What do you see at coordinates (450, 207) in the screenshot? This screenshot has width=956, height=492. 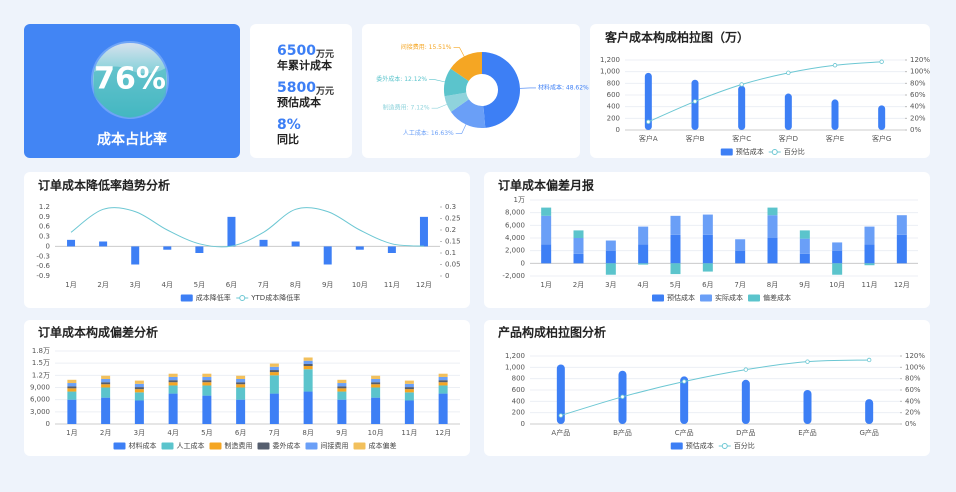 I see `y2-tick-label: 0.3` at bounding box center [450, 207].